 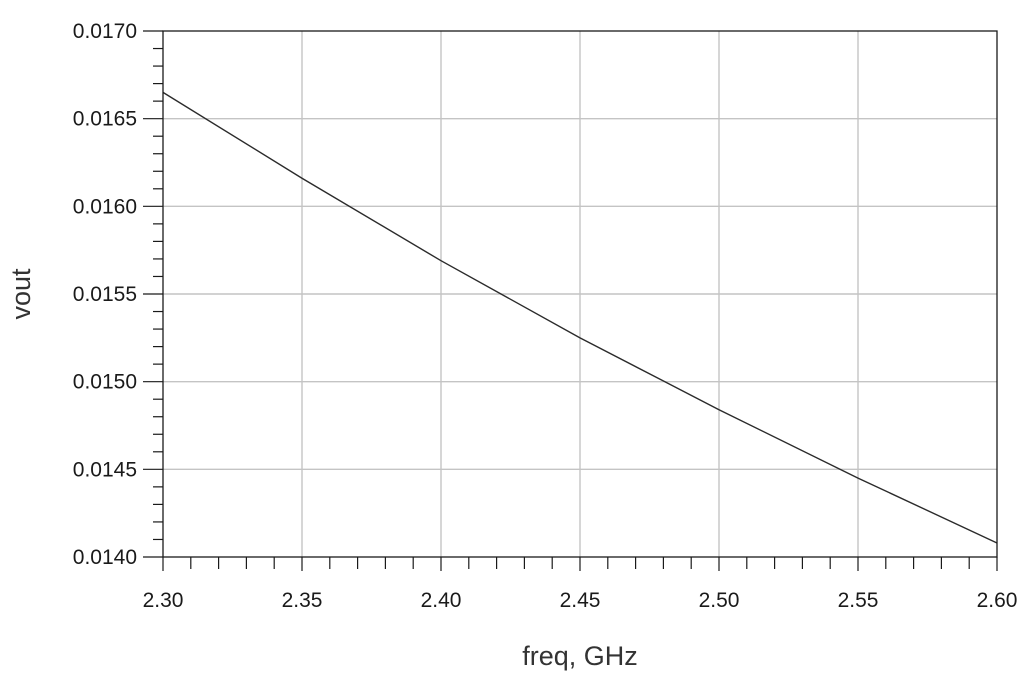 What do you see at coordinates (163, 600) in the screenshot?
I see `x-tick-label: 2.30` at bounding box center [163, 600].